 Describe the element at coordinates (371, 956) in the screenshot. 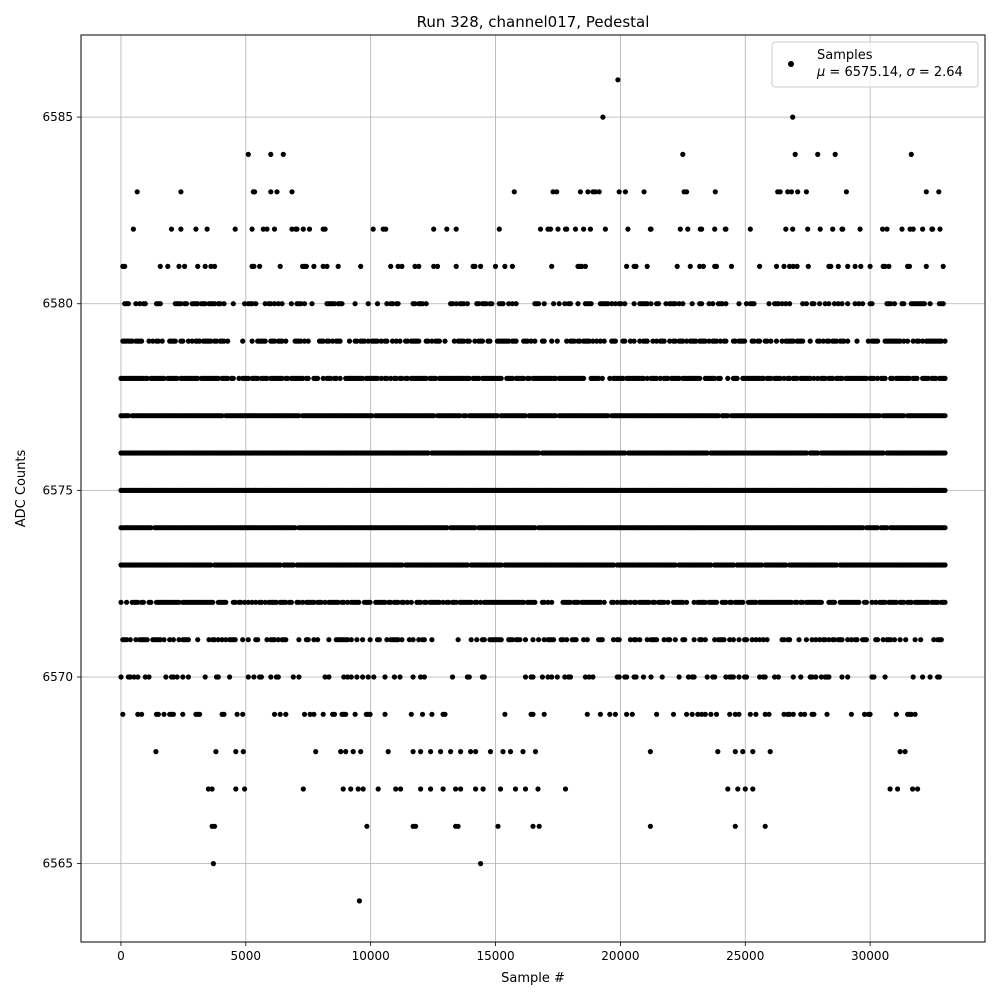

I see `x-tick-label: 10000` at that location.